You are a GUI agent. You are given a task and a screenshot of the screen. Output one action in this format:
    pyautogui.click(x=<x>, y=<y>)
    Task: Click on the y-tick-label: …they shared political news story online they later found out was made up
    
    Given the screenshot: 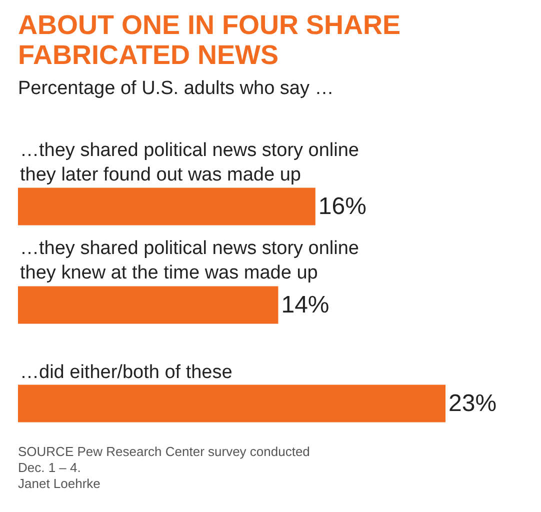 What is the action you would take?
    pyautogui.click(x=190, y=163)
    